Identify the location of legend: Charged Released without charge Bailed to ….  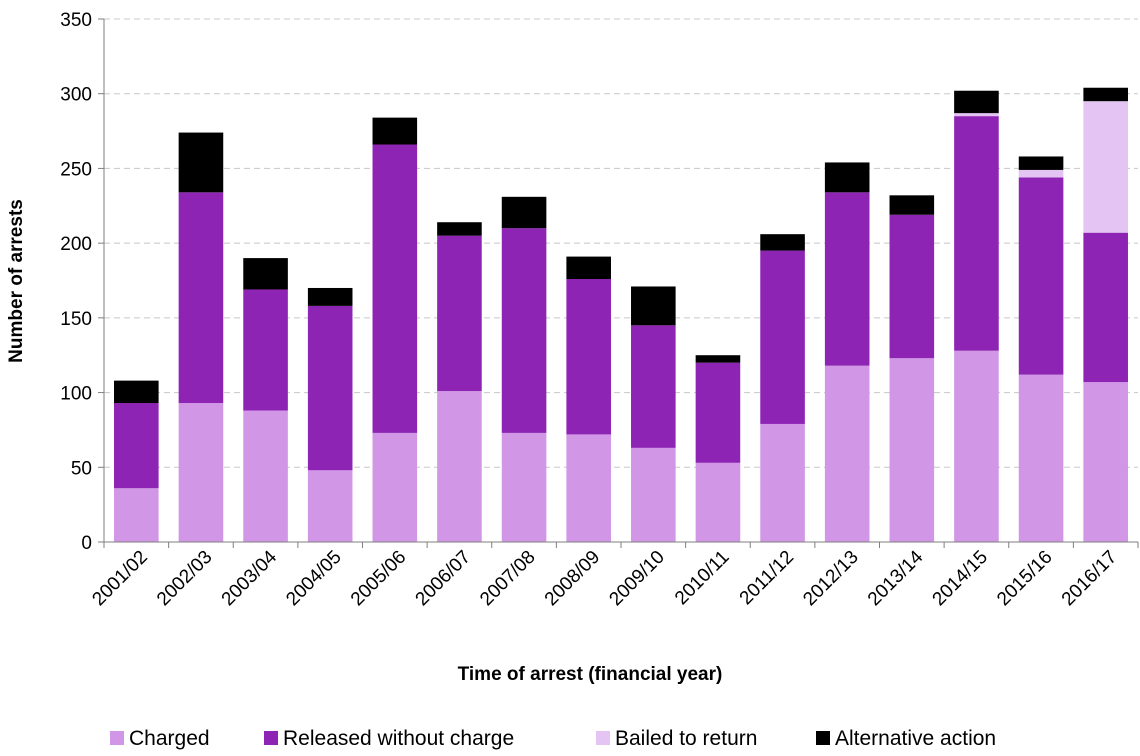
(553, 738).